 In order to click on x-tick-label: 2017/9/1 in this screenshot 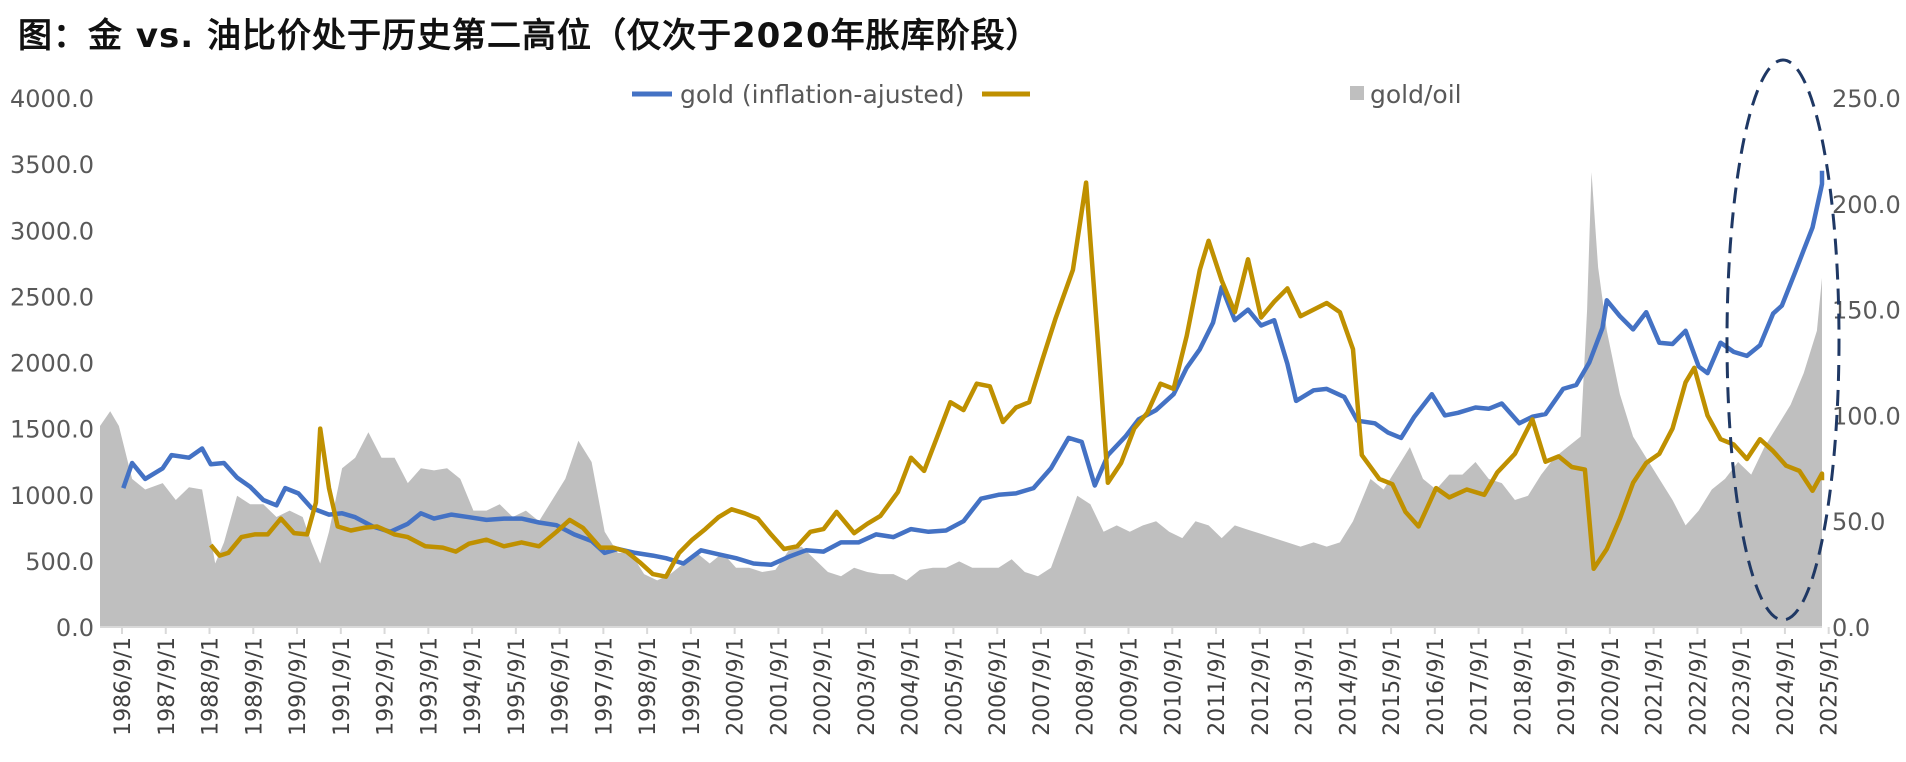, I will do `click(1480, 686)`.